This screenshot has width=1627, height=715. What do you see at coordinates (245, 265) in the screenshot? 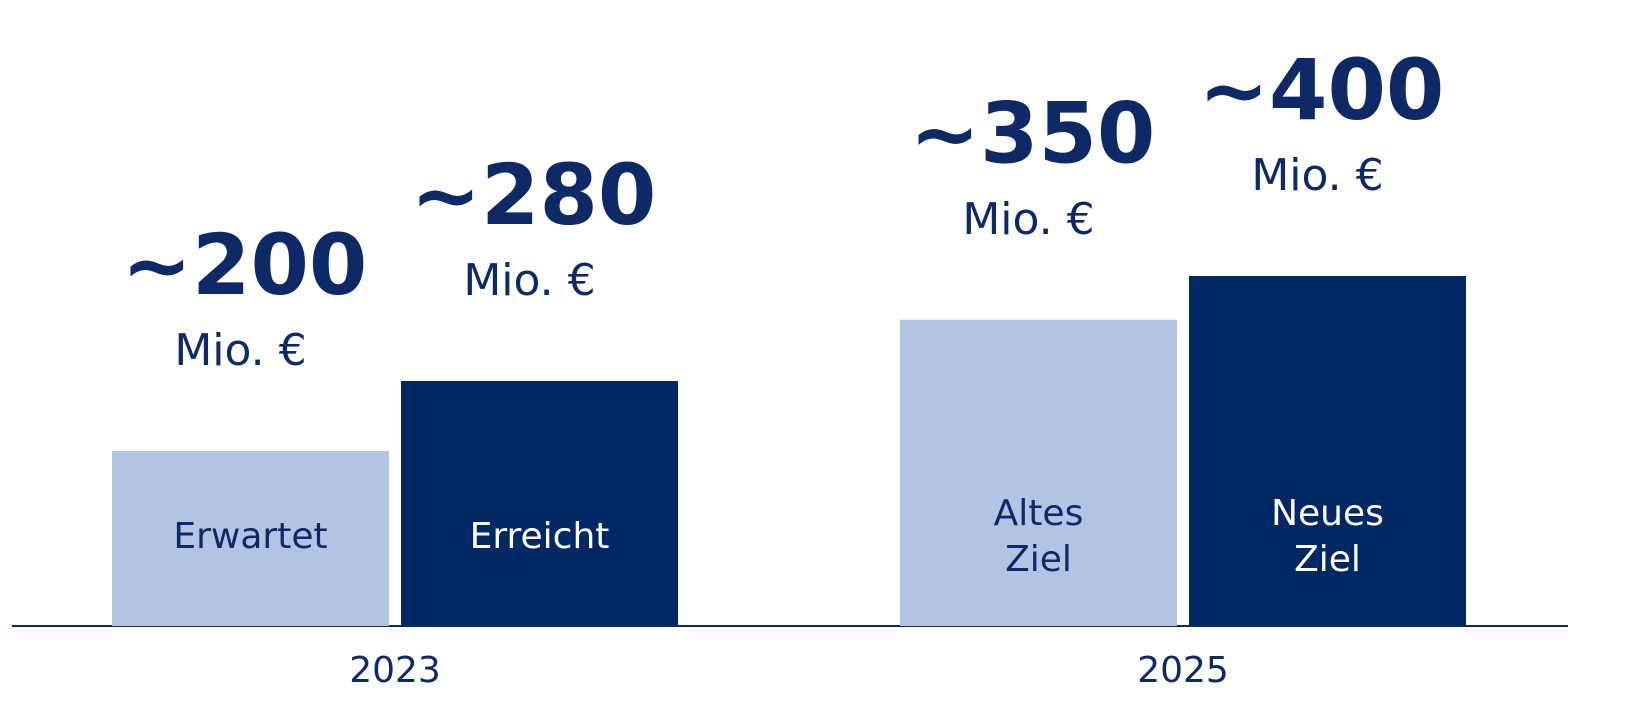
I see `value-label: ~200` at bounding box center [245, 265].